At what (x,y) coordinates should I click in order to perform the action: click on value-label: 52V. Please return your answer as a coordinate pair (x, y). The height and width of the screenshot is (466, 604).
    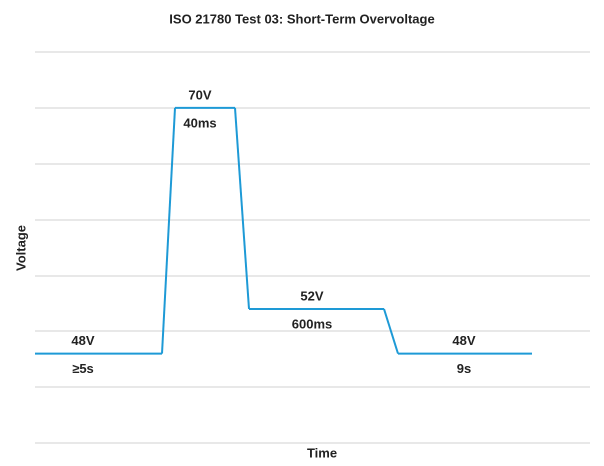
    Looking at the image, I should click on (311, 295).